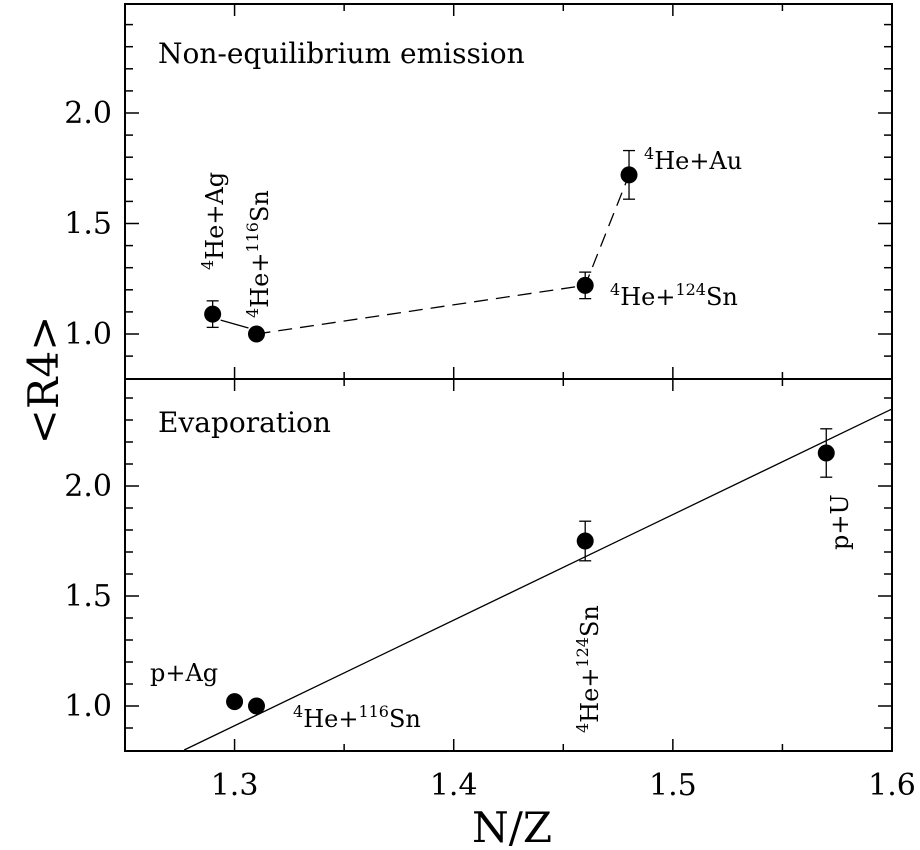  Describe the element at coordinates (892, 785) in the screenshot. I see `x-tick-label: 1.6` at that location.